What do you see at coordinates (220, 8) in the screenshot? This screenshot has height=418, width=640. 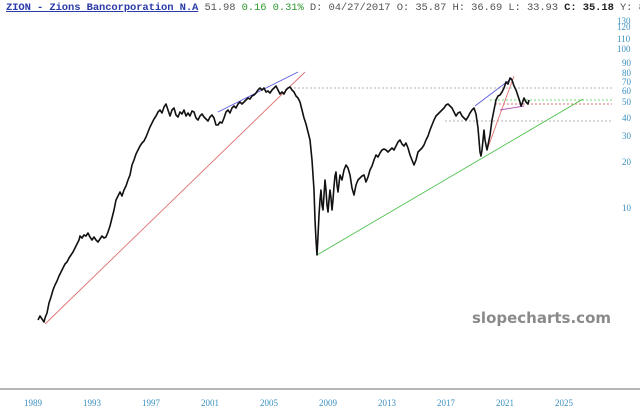 I see `last-price: 51.98` at bounding box center [220, 8].